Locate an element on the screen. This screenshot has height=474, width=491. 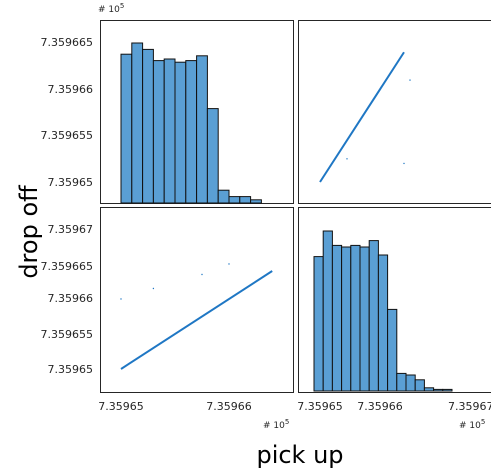
x-exponent-label-right: # 105 is located at coordinates (472, 424).